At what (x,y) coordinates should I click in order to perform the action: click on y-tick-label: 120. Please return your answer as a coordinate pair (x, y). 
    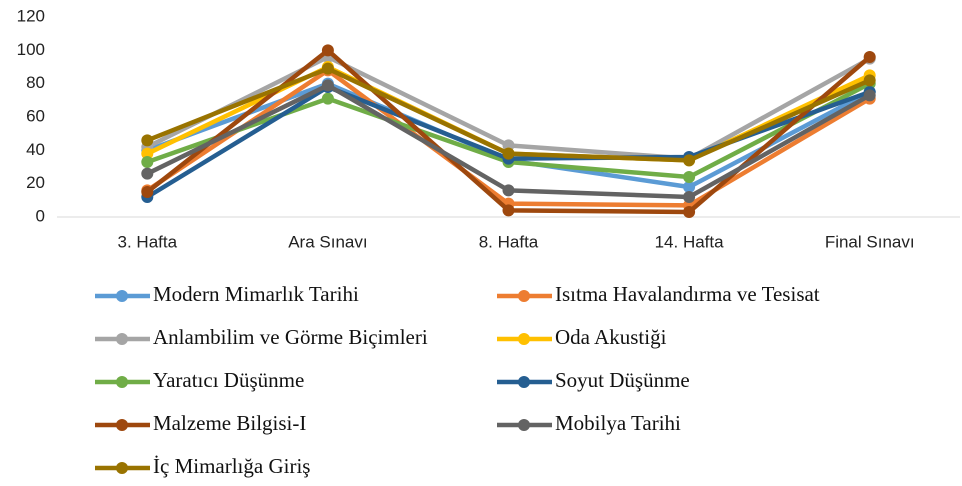
    Looking at the image, I should click on (31, 15).